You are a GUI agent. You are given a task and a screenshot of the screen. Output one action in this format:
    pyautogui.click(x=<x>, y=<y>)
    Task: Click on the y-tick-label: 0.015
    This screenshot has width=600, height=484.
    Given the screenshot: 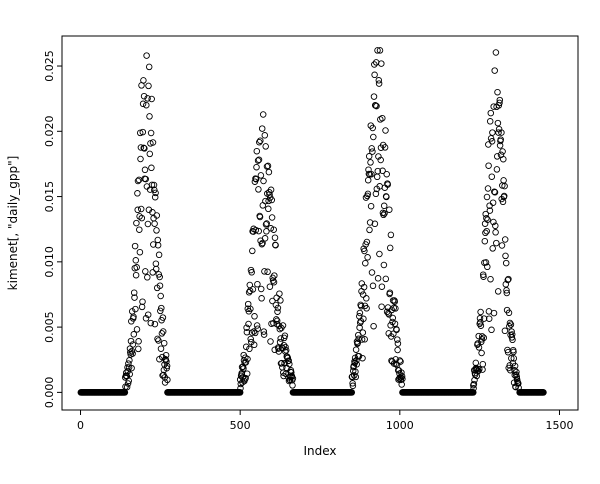 What is the action you would take?
    pyautogui.click(x=49, y=197)
    